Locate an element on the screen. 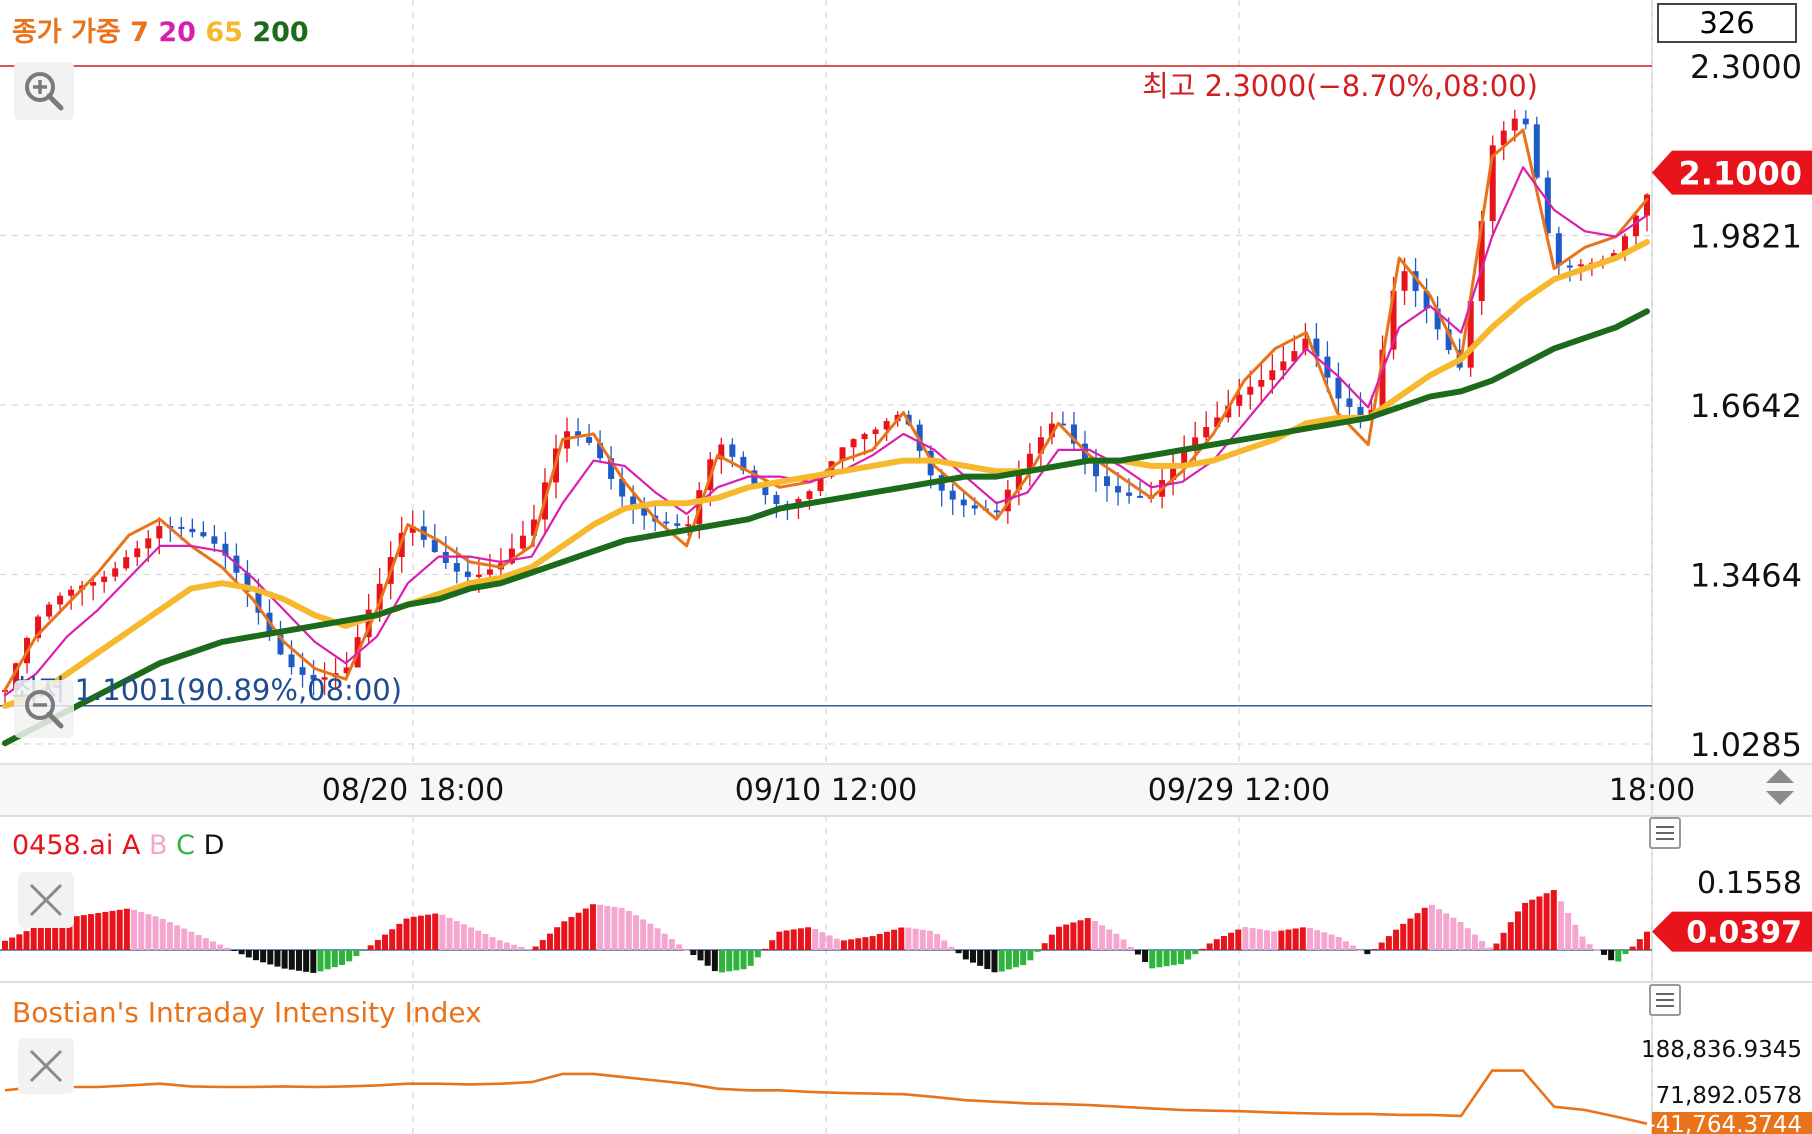  osc-close-icon is located at coordinates (46, 900).